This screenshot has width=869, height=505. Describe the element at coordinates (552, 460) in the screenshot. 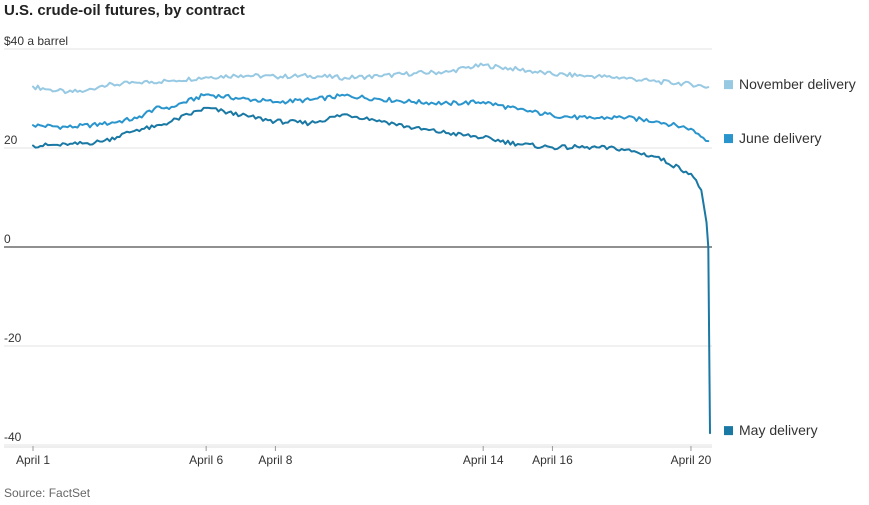

I see `x-tick-label: April 16` at that location.